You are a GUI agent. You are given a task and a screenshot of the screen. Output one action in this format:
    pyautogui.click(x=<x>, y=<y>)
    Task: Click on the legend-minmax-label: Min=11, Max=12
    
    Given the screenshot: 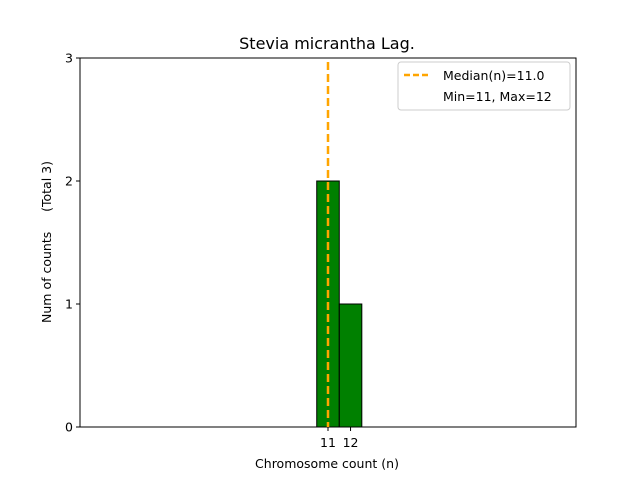 What is the action you would take?
    pyautogui.click(x=497, y=96)
    